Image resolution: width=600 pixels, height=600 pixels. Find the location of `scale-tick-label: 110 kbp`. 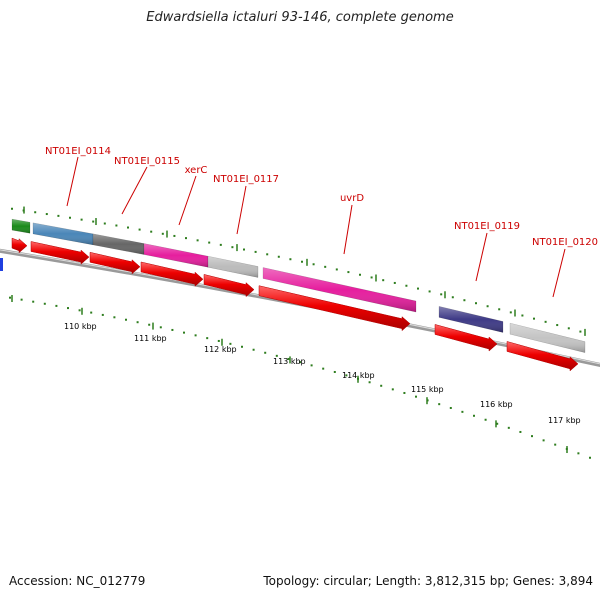

scale-tick-label: 110 kbp is located at coordinates (80, 326).